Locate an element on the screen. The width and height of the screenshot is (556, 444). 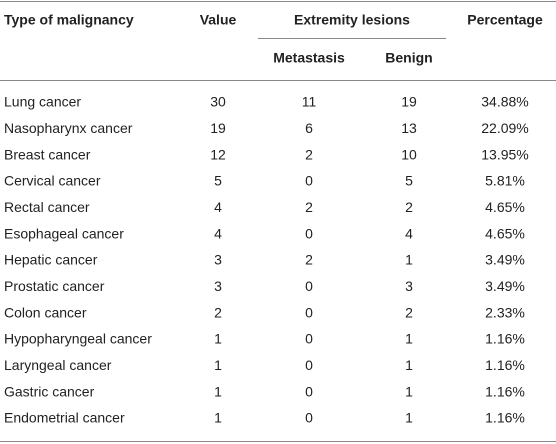
metastasis-cell: 6 is located at coordinates (309, 128).